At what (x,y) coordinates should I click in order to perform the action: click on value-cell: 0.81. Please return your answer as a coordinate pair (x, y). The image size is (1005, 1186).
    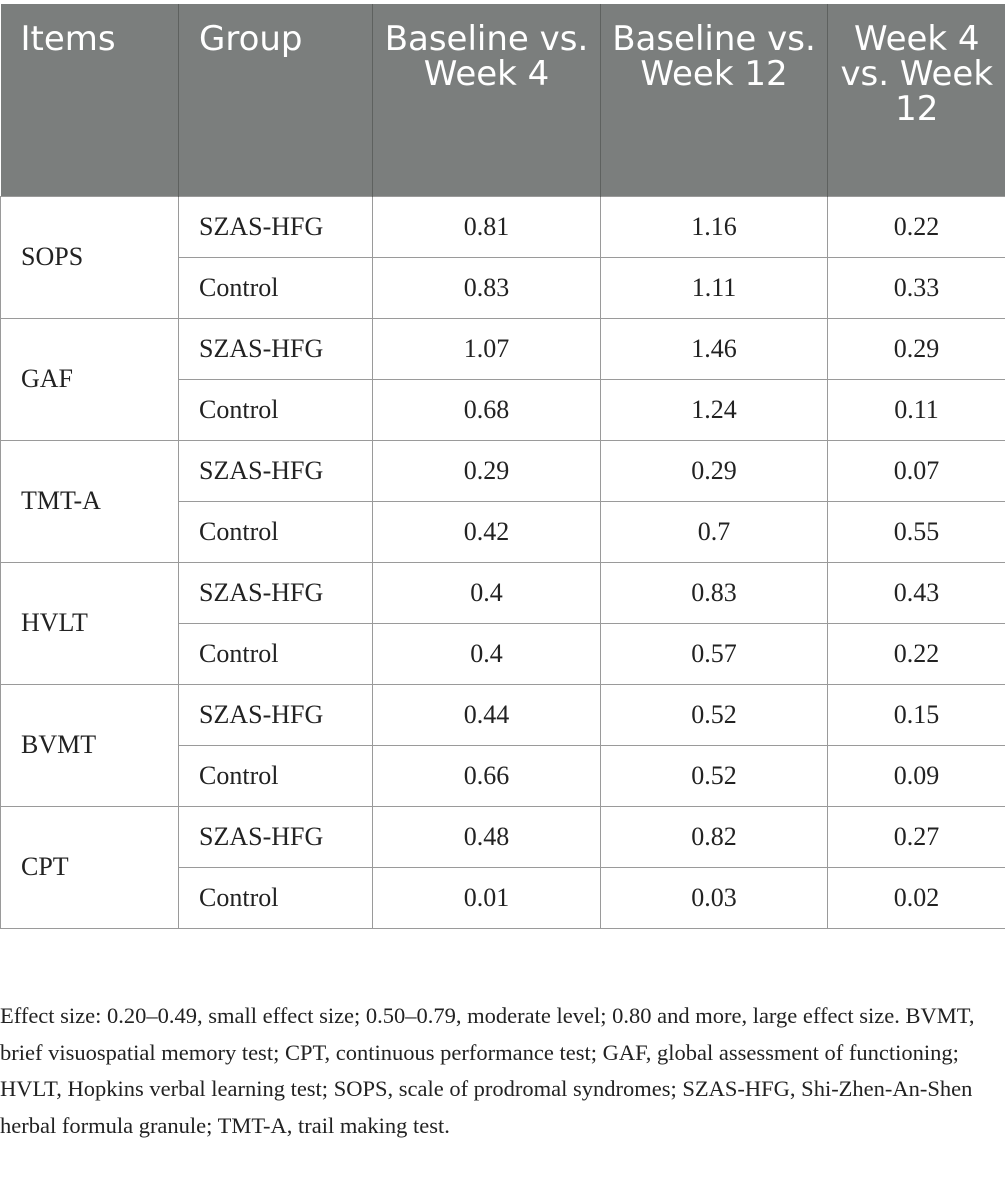
    Looking at the image, I should click on (486, 226).